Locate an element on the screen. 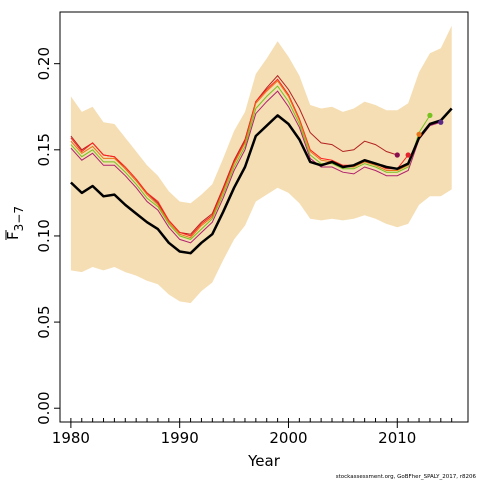  y-tick-label: 0.05 is located at coordinates (44, 321).